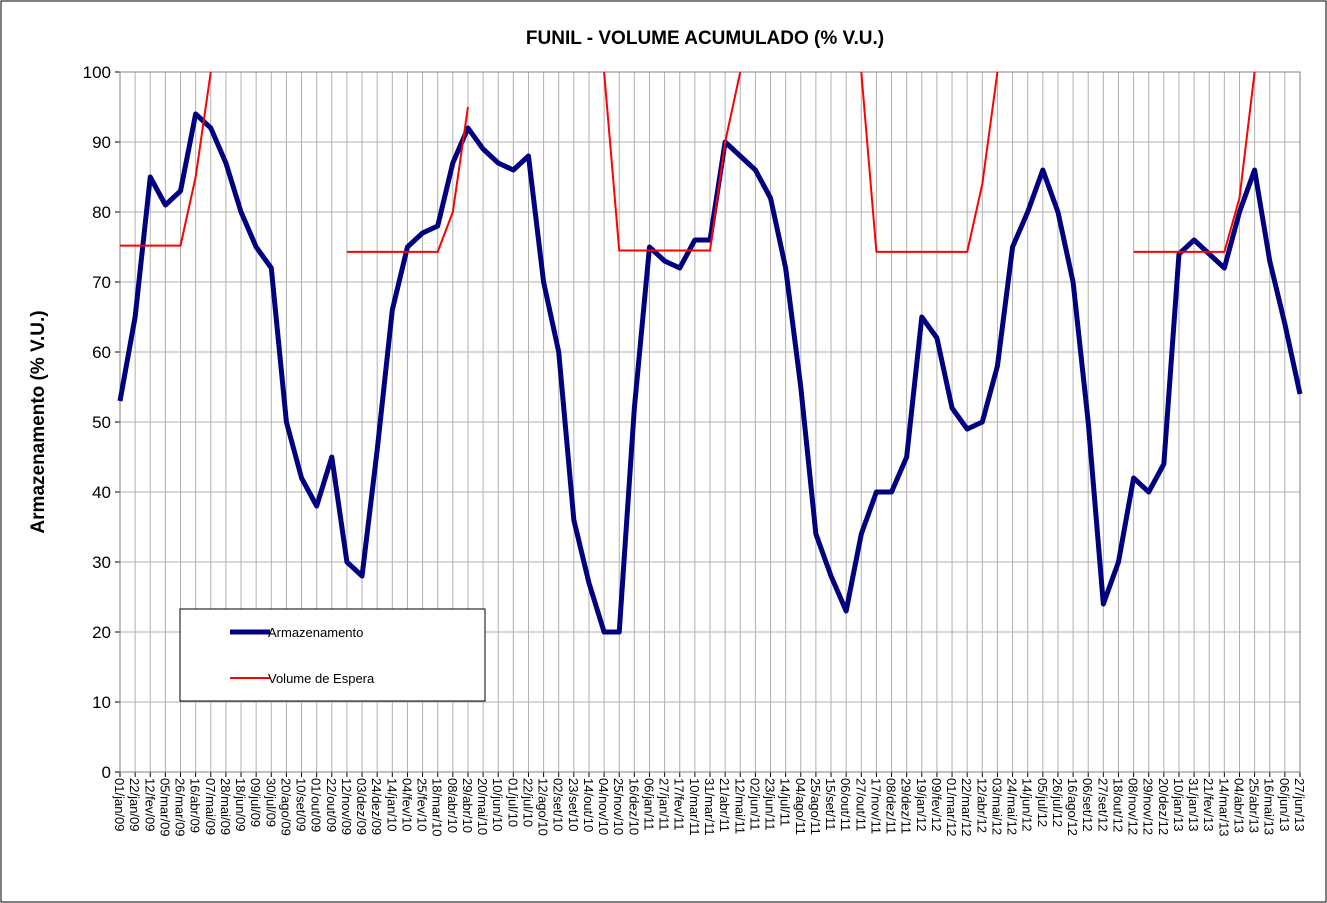 The image size is (1327, 903). I want to click on x-tick-label: 06/jan/11, so click(648, 804).